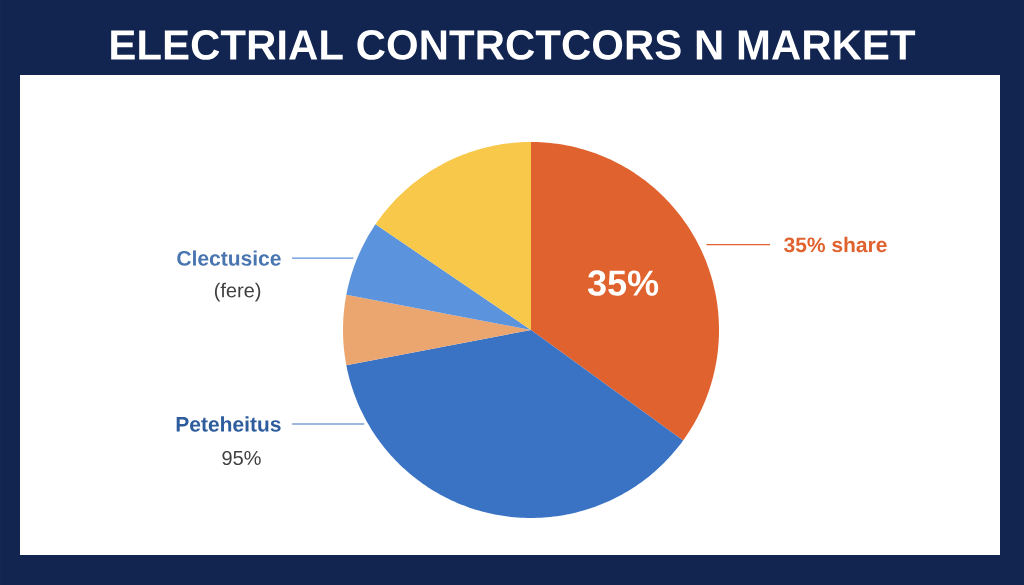 The height and width of the screenshot is (585, 1024). I want to click on text: 95%, so click(241, 458).